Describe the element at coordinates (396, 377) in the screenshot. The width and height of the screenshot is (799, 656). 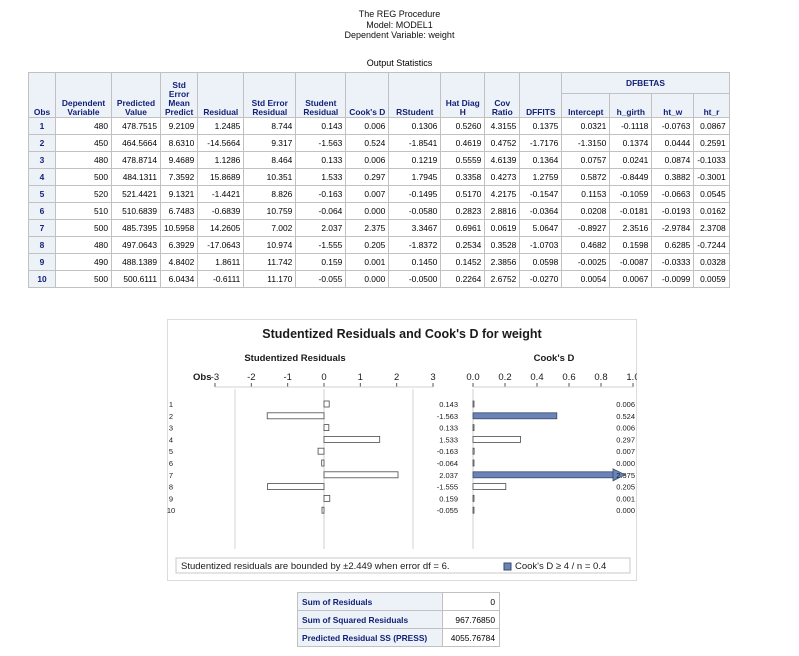
I see `left-tick-label: 2` at that location.